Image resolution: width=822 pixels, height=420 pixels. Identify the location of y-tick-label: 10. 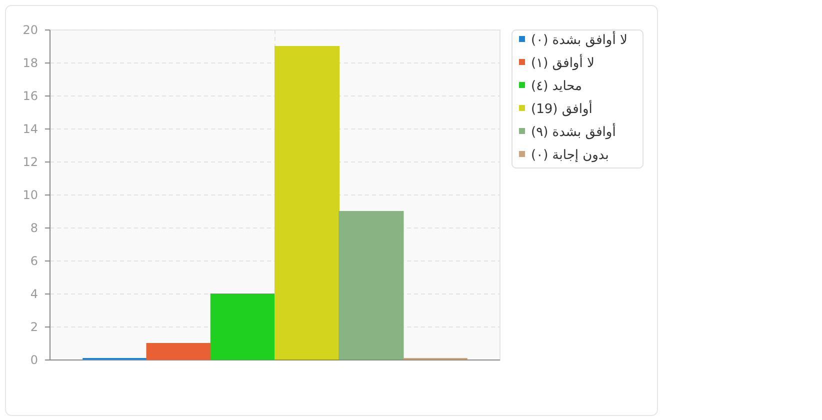
(30, 195).